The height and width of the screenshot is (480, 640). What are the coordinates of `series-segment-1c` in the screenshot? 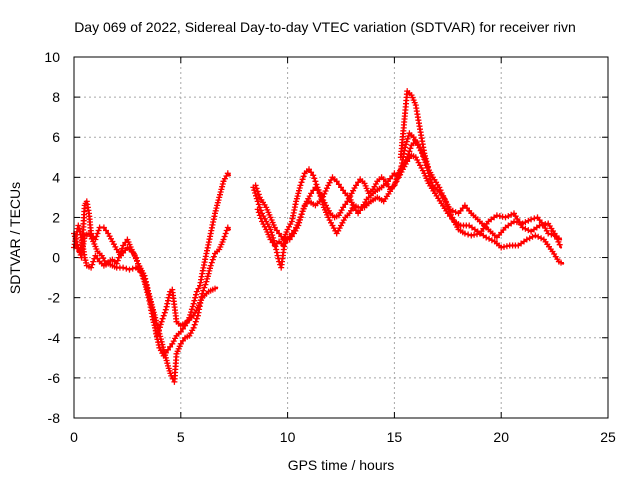 It's located at (146, 284).